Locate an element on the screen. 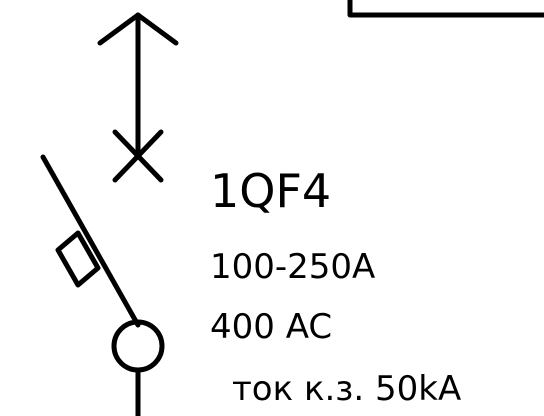  breaker-switch-blade is located at coordinates (90, 241).